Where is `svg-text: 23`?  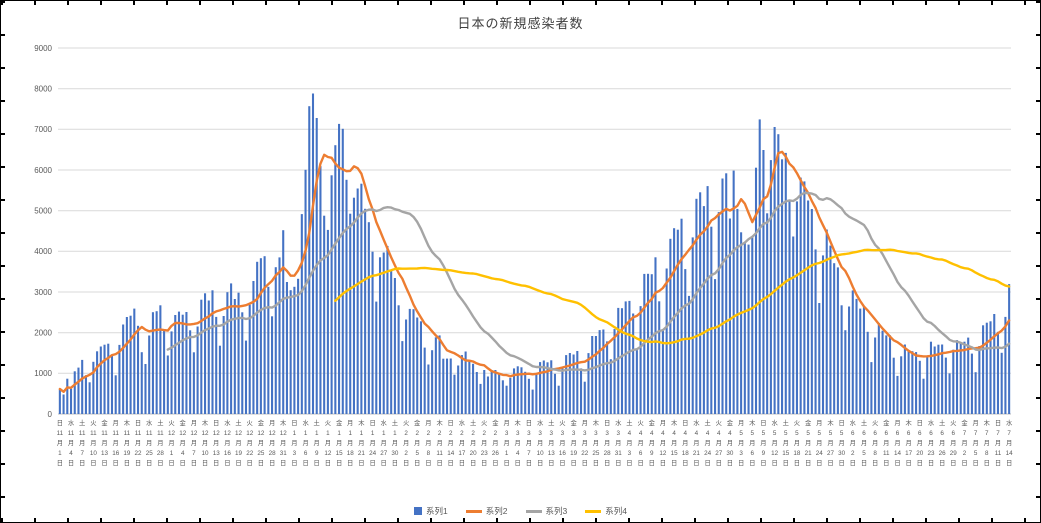 svg-text: 23 is located at coordinates (931, 453).